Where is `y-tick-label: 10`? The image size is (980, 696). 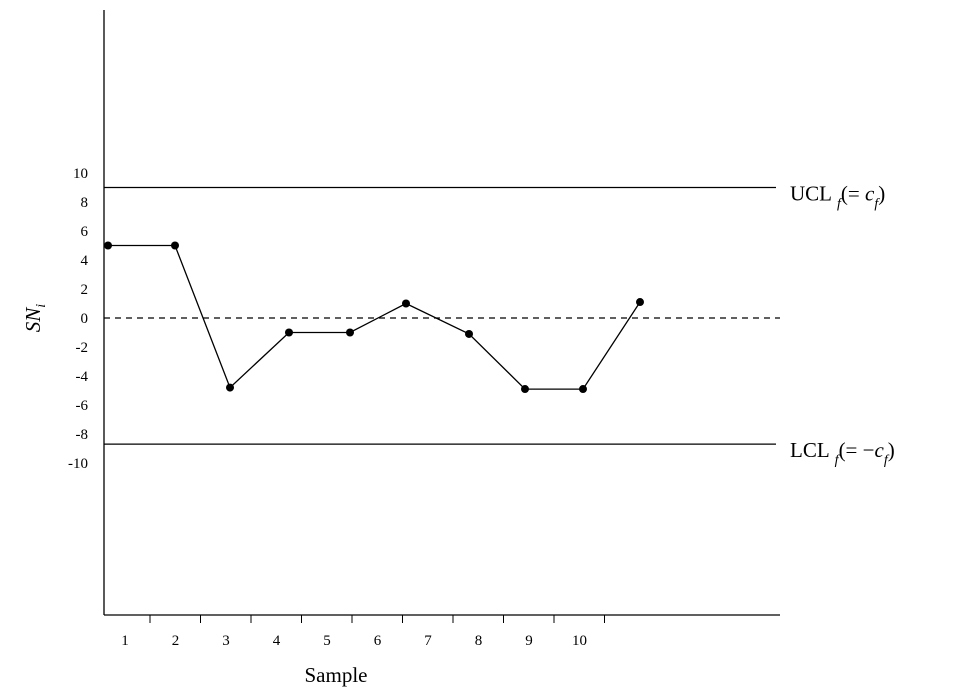 y-tick-label: 10 is located at coordinates (80, 174).